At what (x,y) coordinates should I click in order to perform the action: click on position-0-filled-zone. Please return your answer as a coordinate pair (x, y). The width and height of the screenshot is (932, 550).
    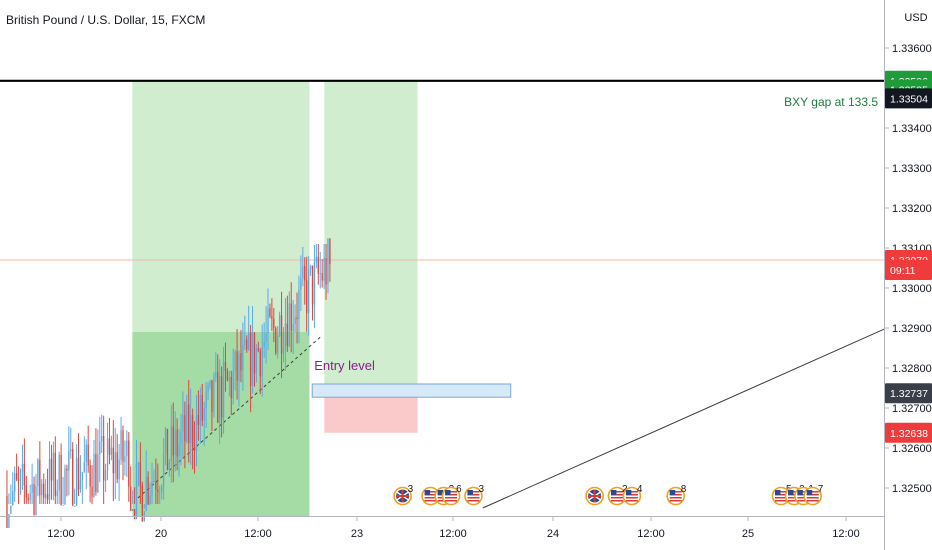
    Looking at the image, I should click on (221, 424).